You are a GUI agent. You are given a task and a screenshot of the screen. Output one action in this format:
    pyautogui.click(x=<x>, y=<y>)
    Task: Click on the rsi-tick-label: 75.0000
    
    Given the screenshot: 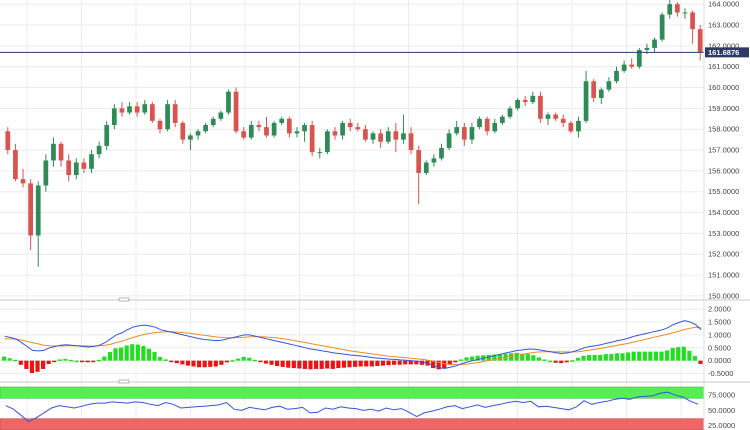 What is the action you would take?
    pyautogui.click(x=721, y=395)
    